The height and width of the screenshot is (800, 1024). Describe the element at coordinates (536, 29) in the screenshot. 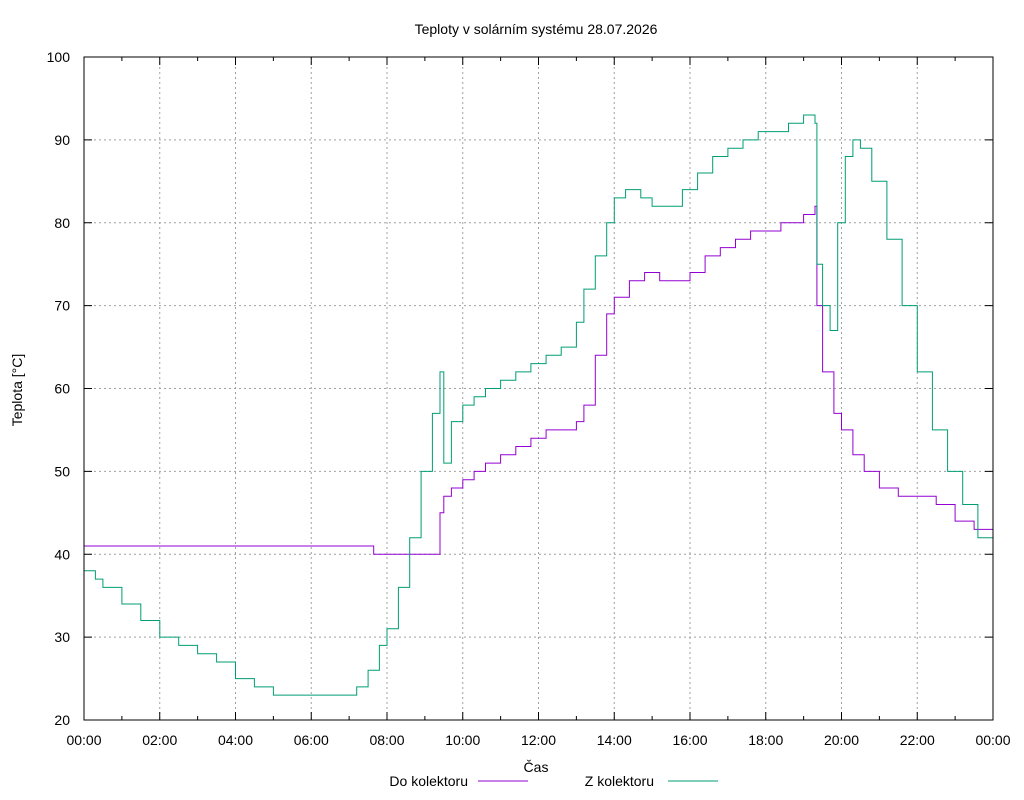

I see `chart-title: Teploty v solárním systému 28.07.2026` at that location.